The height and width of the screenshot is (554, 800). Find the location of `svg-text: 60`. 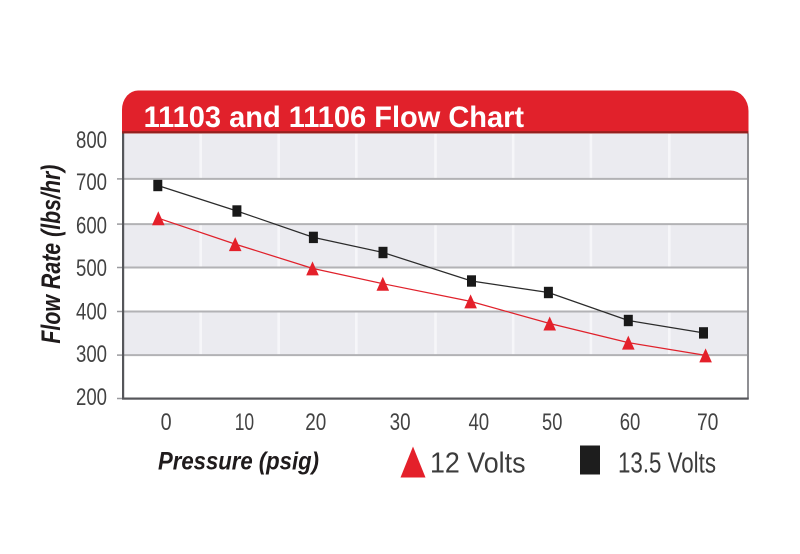

svg-text: 60 is located at coordinates (630, 422).